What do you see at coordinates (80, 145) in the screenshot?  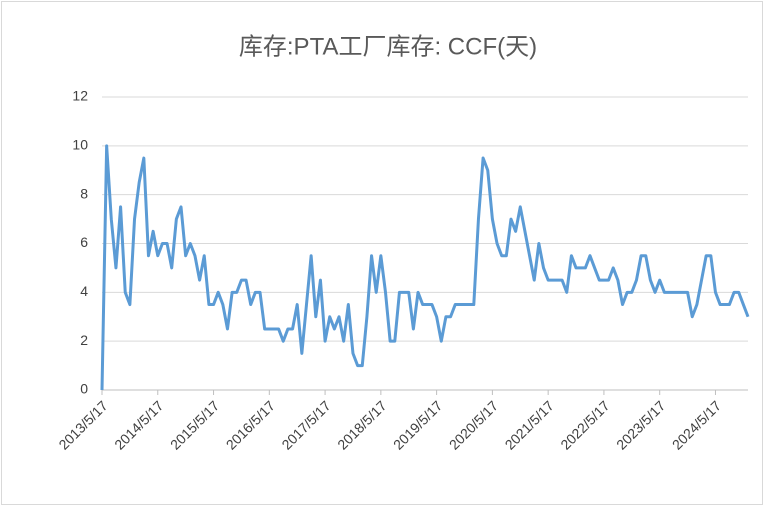 I see `y-tick-label: 10` at bounding box center [80, 145].